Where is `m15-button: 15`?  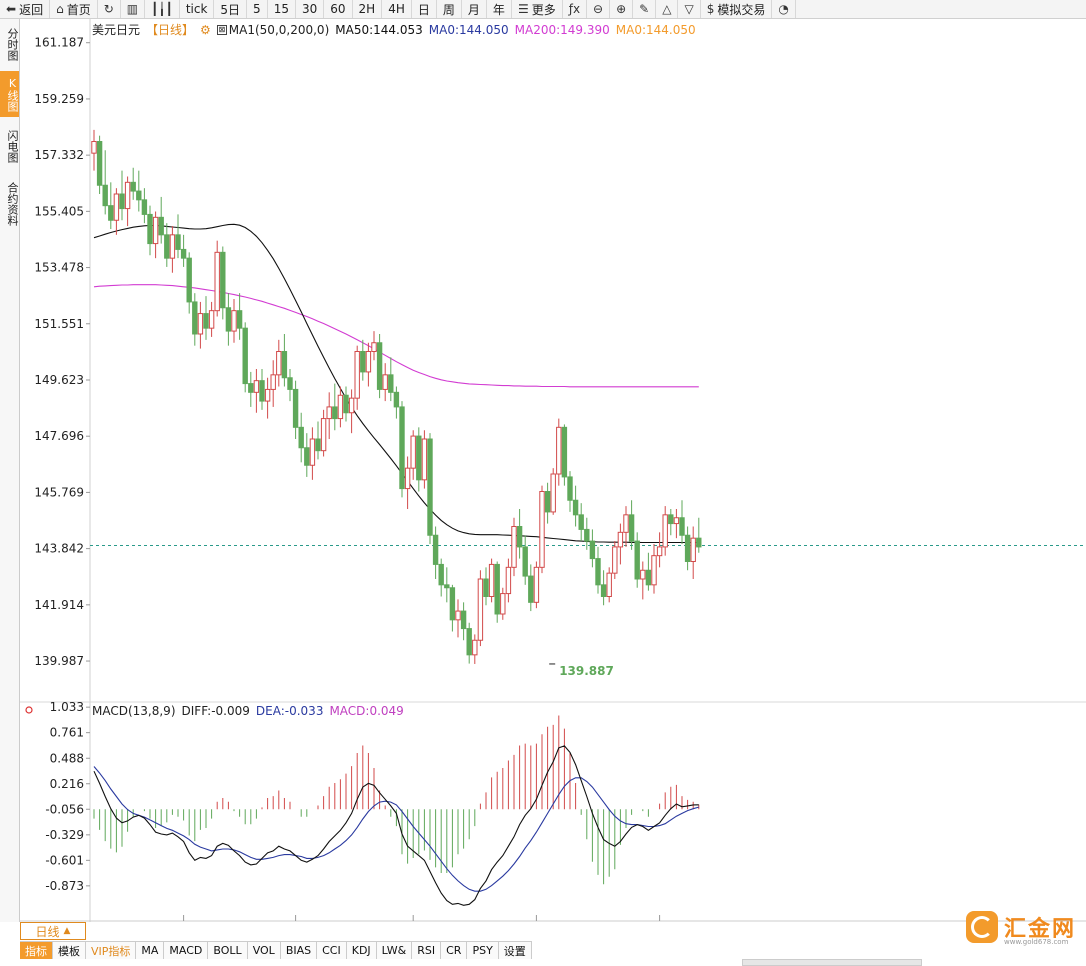
m15-button: 15 is located at coordinates (282, 9).